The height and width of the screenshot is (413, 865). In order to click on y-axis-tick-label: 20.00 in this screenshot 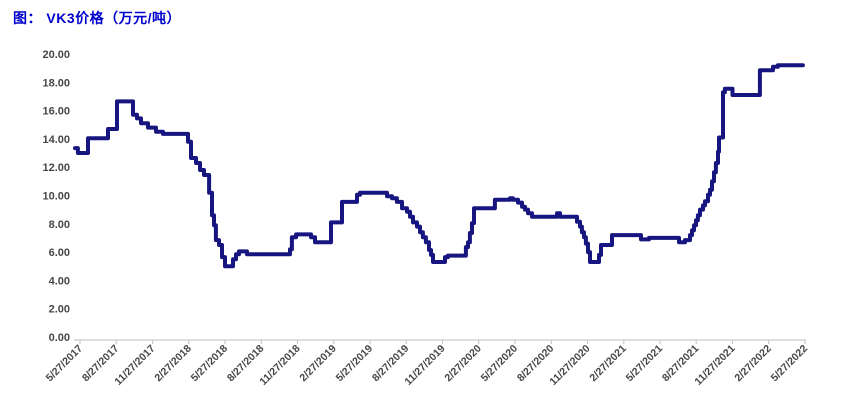, I will do `click(56, 55)`.